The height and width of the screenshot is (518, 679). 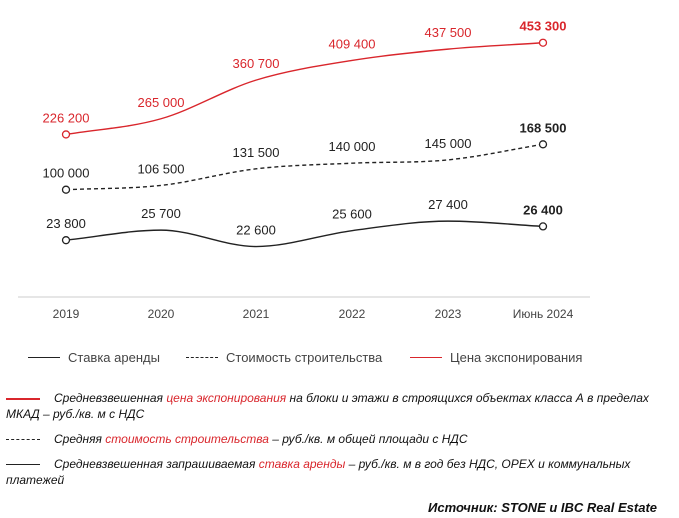 I want to click on series-line-construction, so click(x=304, y=167).